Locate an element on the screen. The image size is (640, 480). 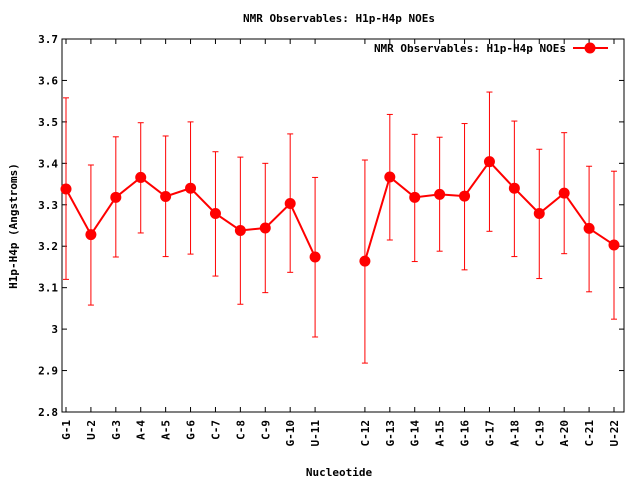
x-tick-label: G-6 is located at coordinates (191, 430).